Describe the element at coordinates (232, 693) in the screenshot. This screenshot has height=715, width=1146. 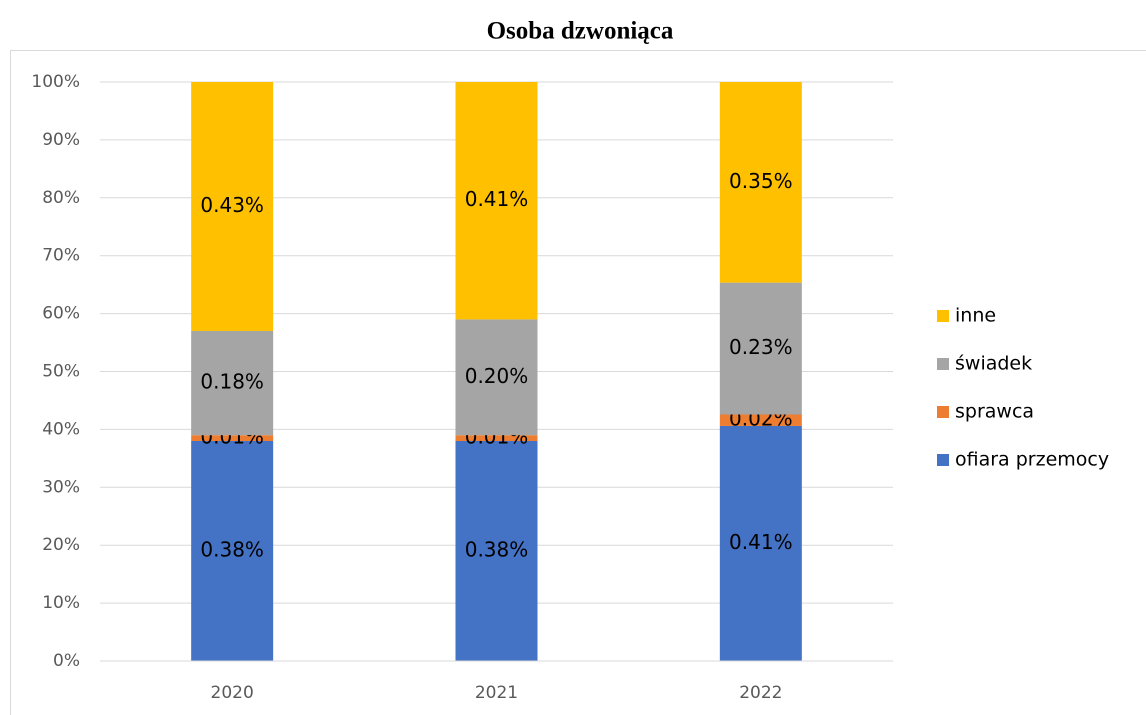
I see `x-tick-label: 2020` at that location.